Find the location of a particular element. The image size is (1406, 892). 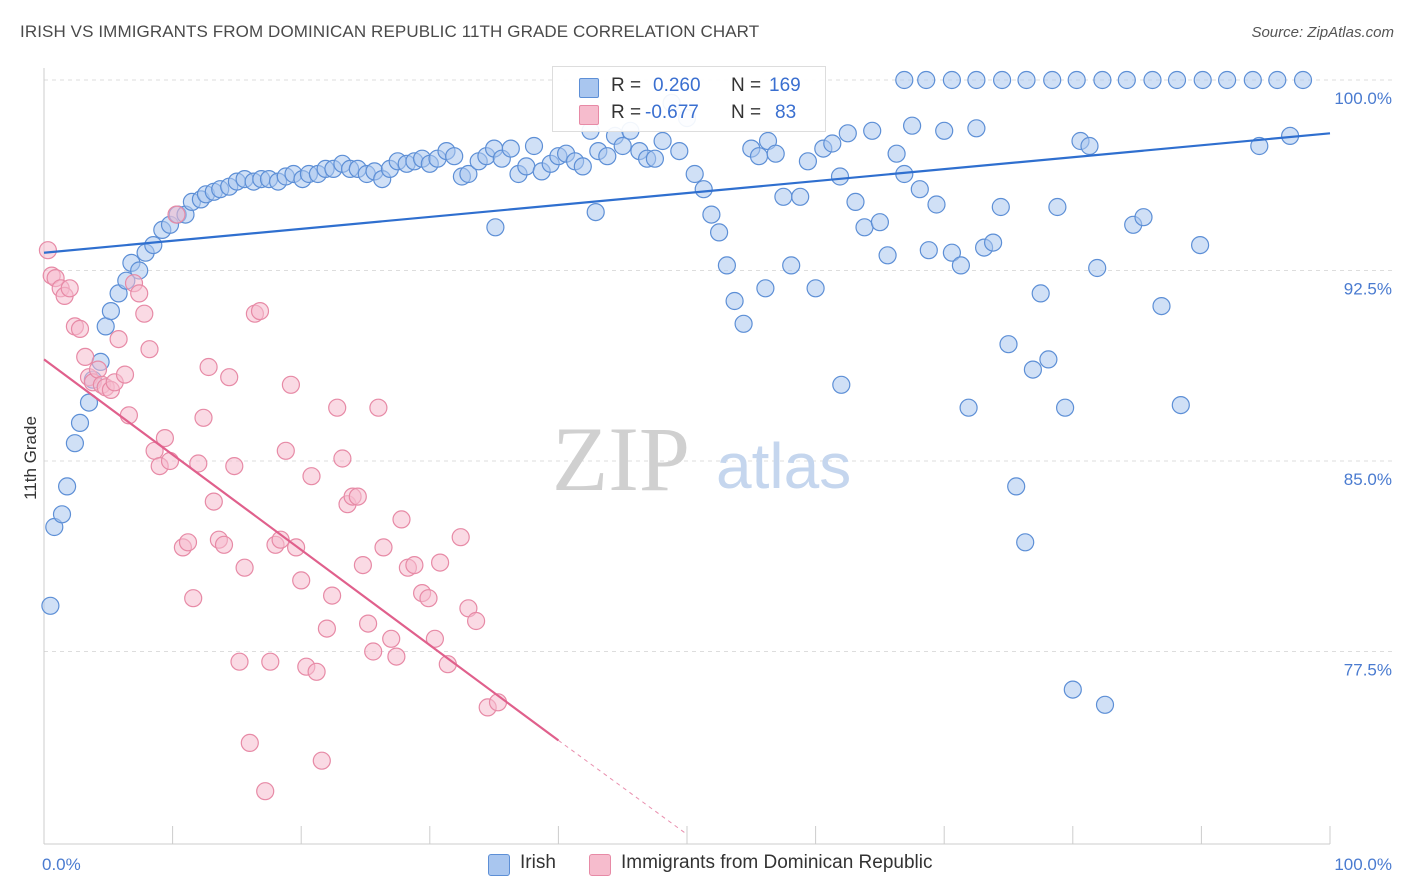

legend-r-value: 0.260 is located at coordinates (677, 85).